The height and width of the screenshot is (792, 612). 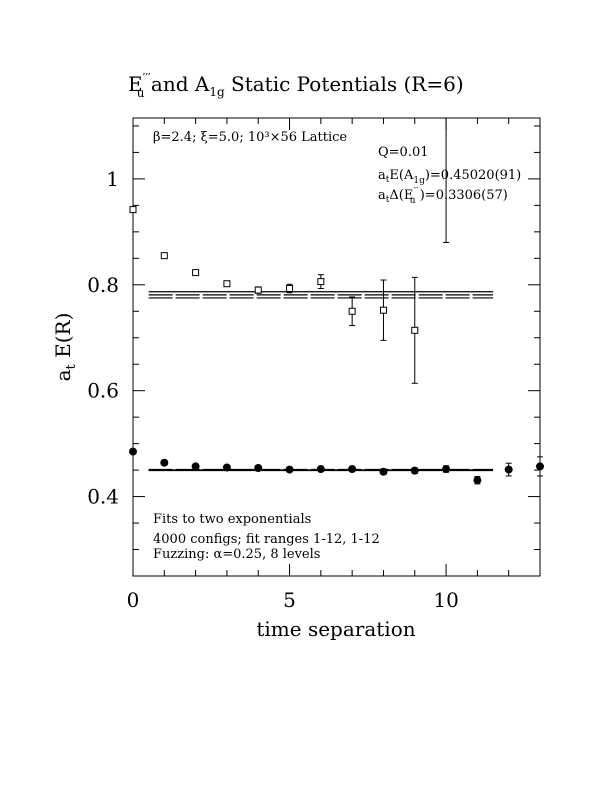 What do you see at coordinates (236, 554) in the screenshot?
I see `annotation-footer-3: Fuzzing: α=0.25, 8 levels` at bounding box center [236, 554].